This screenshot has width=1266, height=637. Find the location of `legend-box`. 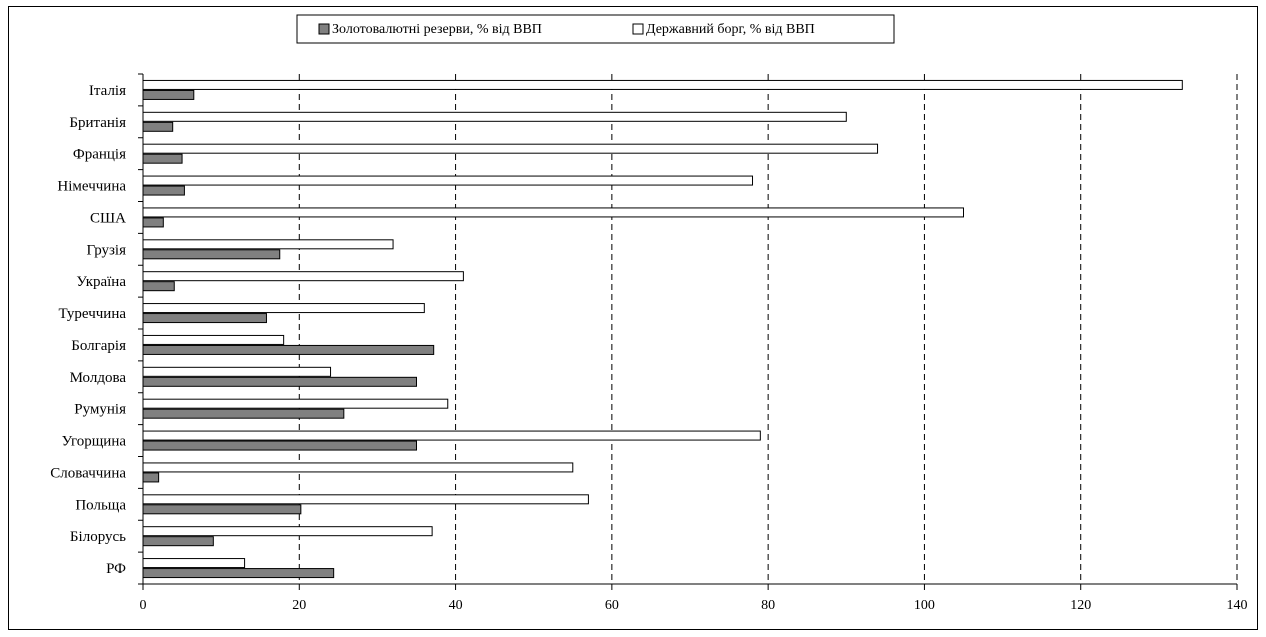

legend-box is located at coordinates (595, 29).